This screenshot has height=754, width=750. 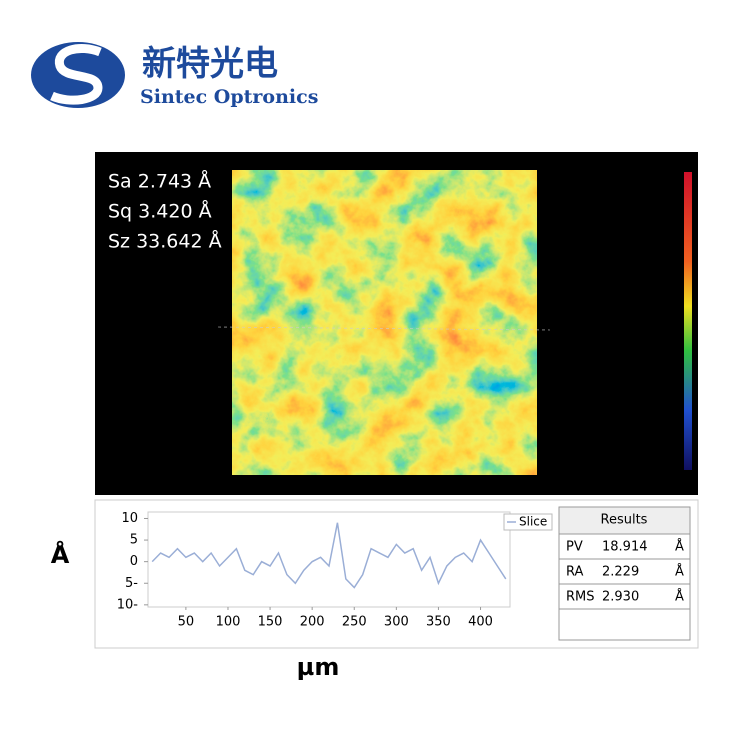 I want to click on x-tick-label: 200, so click(x=312, y=622).